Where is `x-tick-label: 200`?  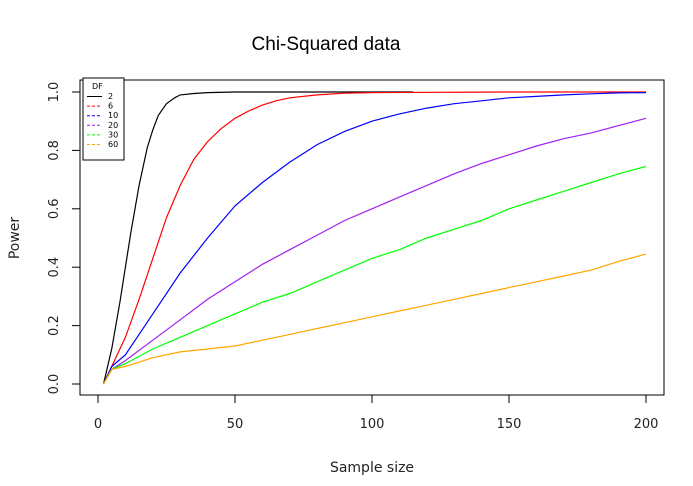 x-tick-label: 200 is located at coordinates (646, 424).